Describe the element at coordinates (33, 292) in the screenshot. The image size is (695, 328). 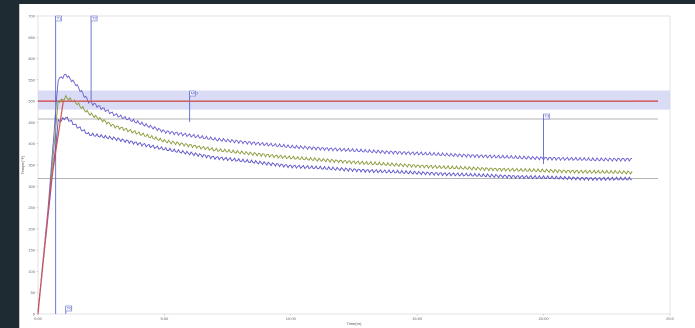
I see `y-tick-label: 50` at that location.